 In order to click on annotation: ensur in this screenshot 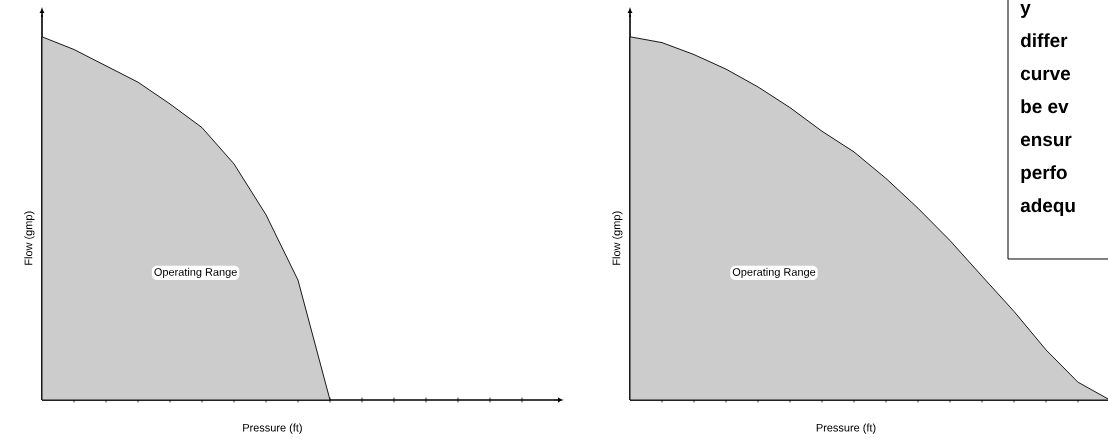, I will do `click(1046, 141)`.